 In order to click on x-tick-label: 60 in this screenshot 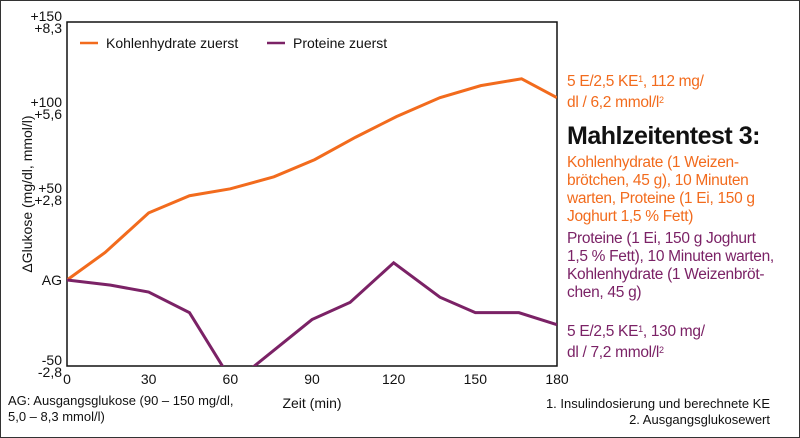, I will do `click(231, 379)`.